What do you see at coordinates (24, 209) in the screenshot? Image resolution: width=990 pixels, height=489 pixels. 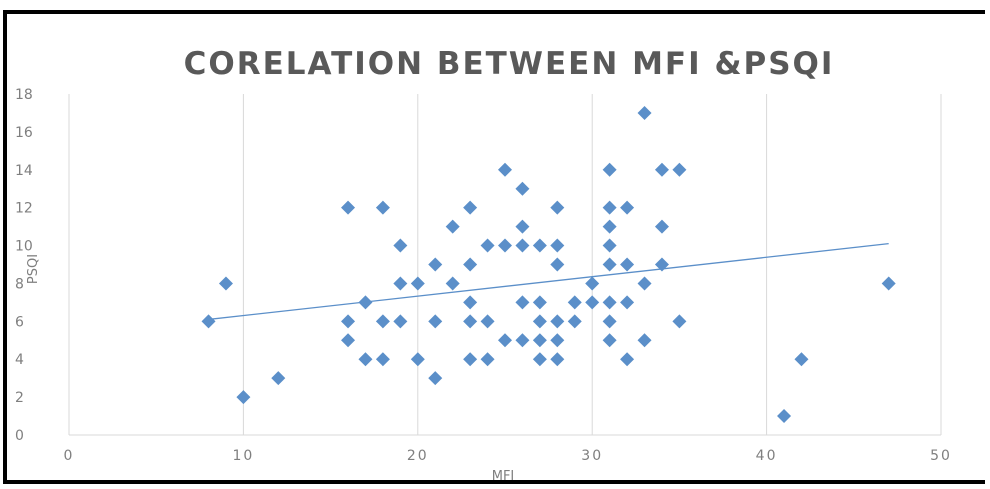 I see `y-tick-label: 12` at bounding box center [24, 209].